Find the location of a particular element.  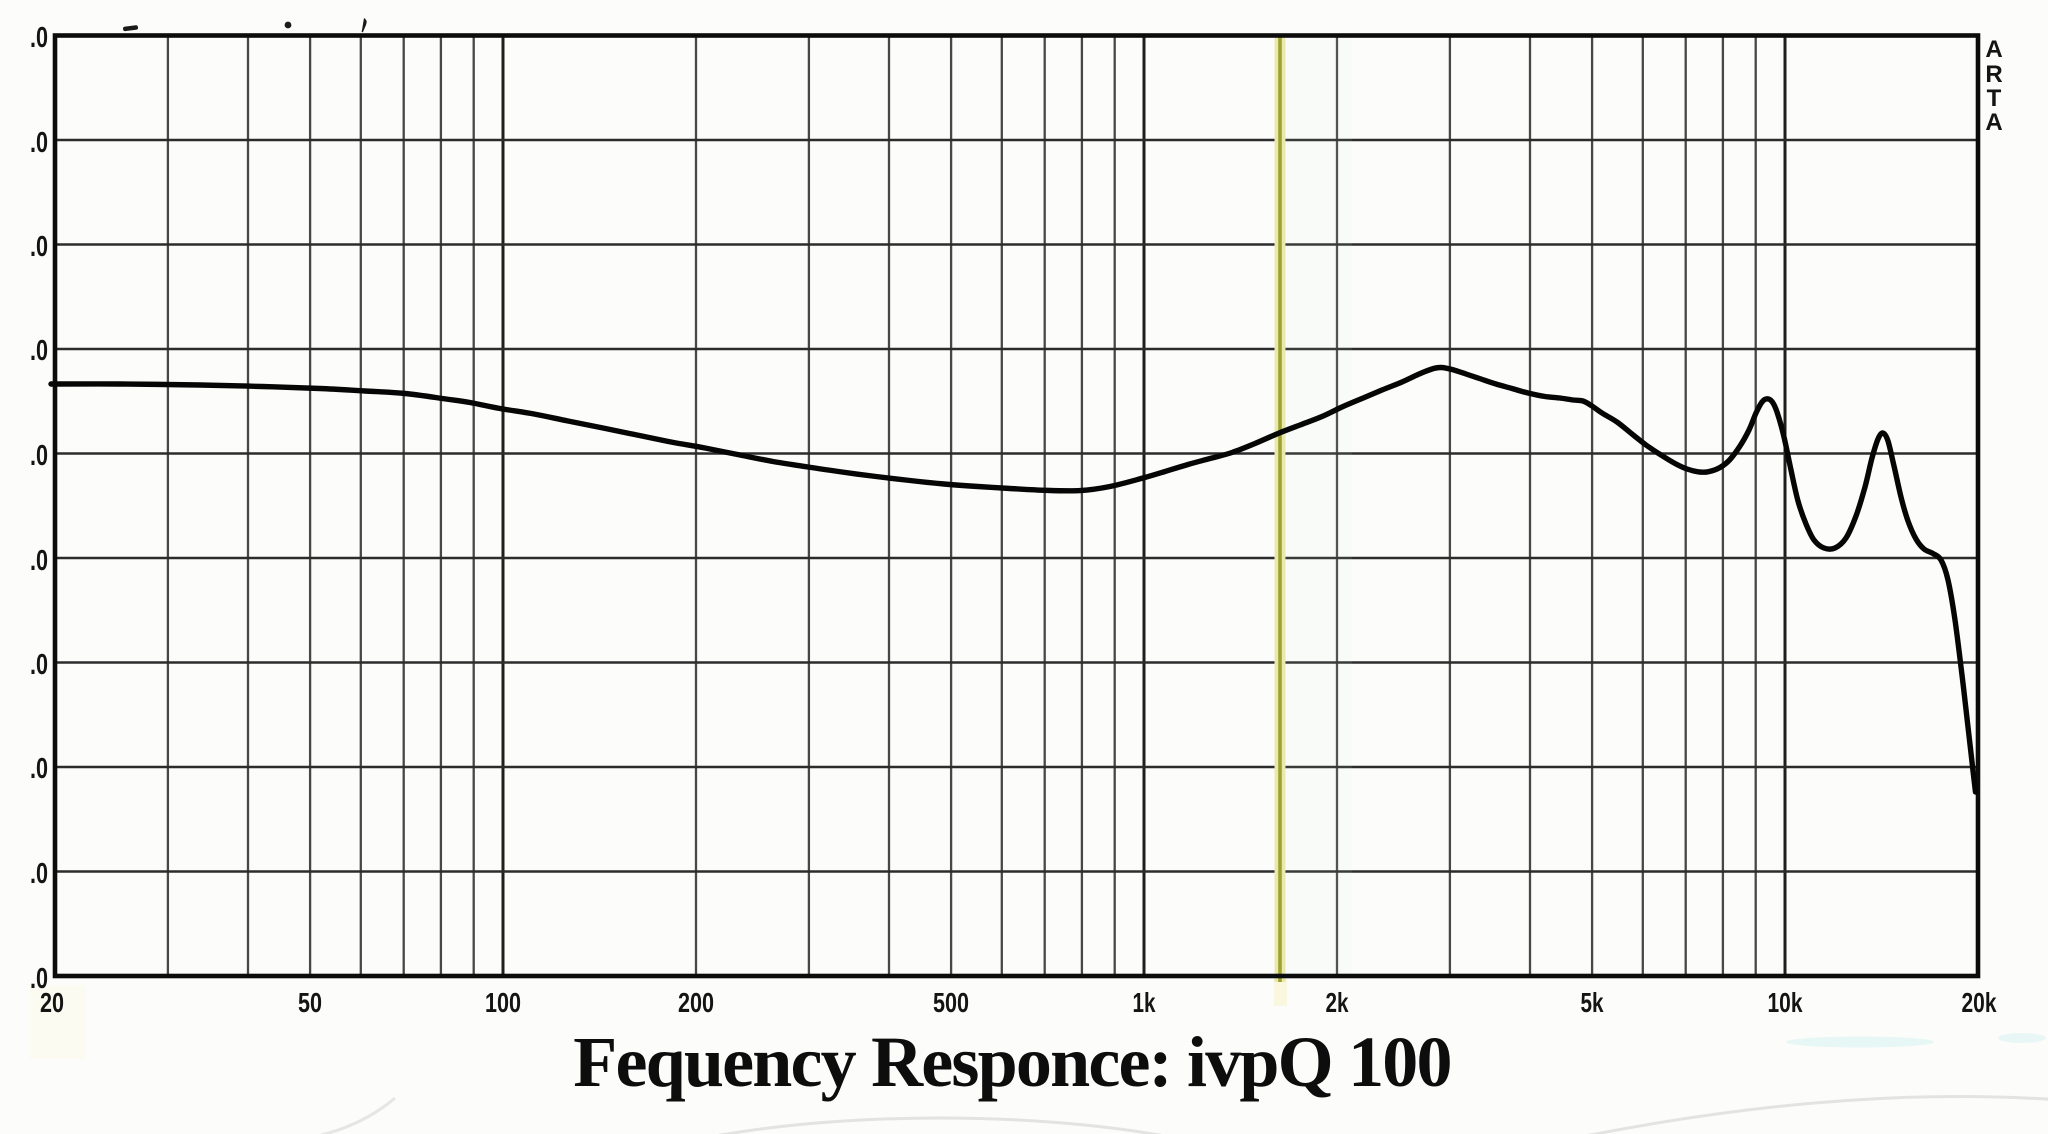

svg-text: 50 is located at coordinates (310, 1002).